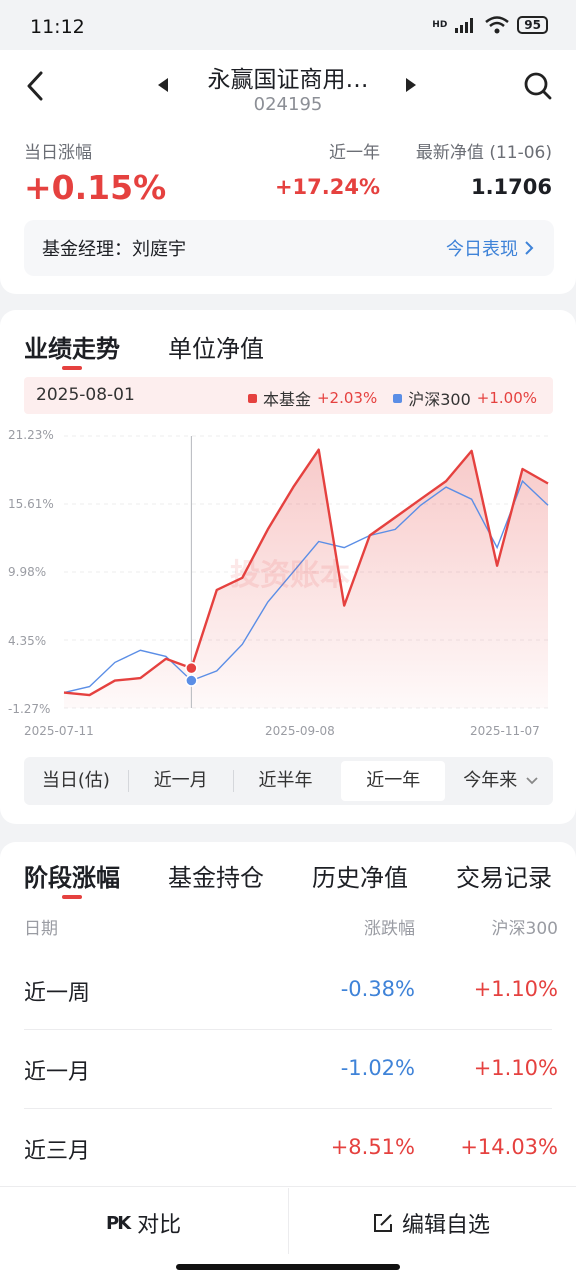 The image size is (576, 1280). What do you see at coordinates (511, 187) in the screenshot?
I see `nav-value: 1.1706` at bounding box center [511, 187].